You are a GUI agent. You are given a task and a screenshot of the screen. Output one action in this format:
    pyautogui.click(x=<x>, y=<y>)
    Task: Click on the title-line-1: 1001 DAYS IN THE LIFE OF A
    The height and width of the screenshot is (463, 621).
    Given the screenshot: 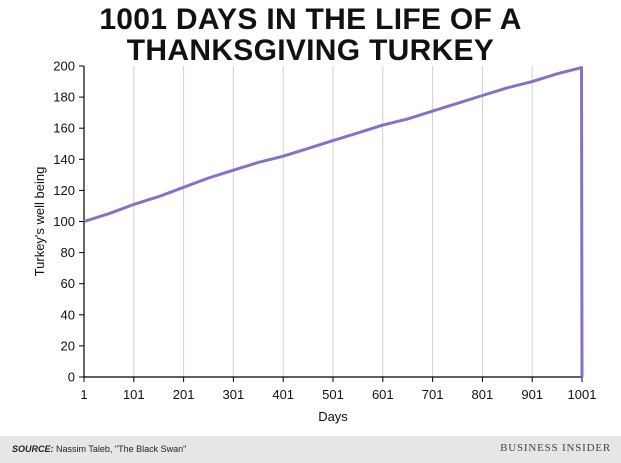 What is the action you would take?
    pyautogui.click(x=310, y=19)
    